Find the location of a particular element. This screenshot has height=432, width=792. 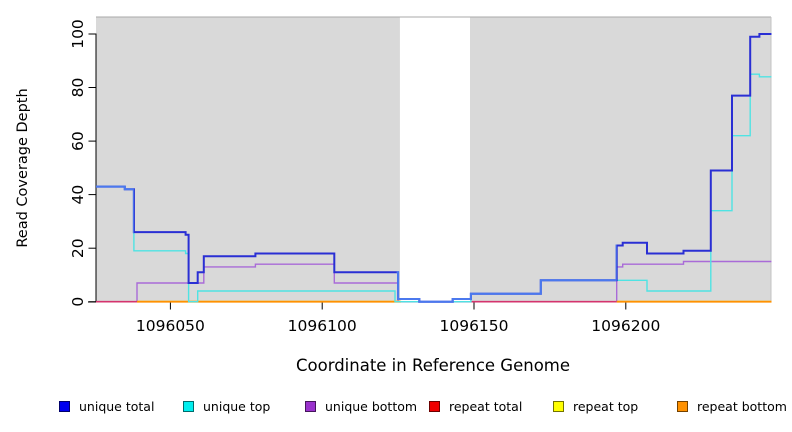

legend-label-repeat-top: repeat top is located at coordinates (606, 406).